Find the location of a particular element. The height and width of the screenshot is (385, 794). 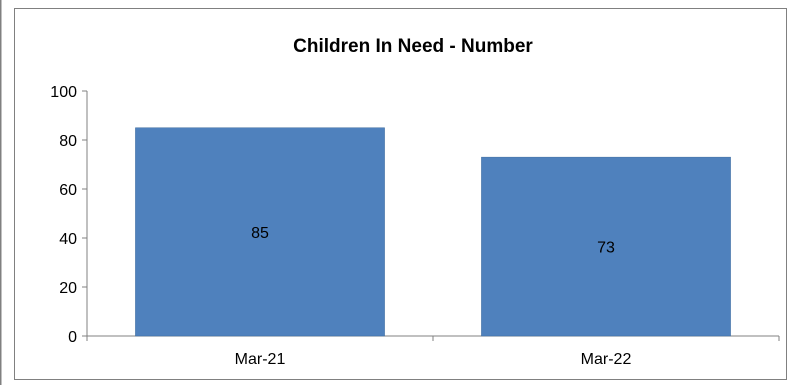

chart-title: Children In Need - Number is located at coordinates (413, 46).